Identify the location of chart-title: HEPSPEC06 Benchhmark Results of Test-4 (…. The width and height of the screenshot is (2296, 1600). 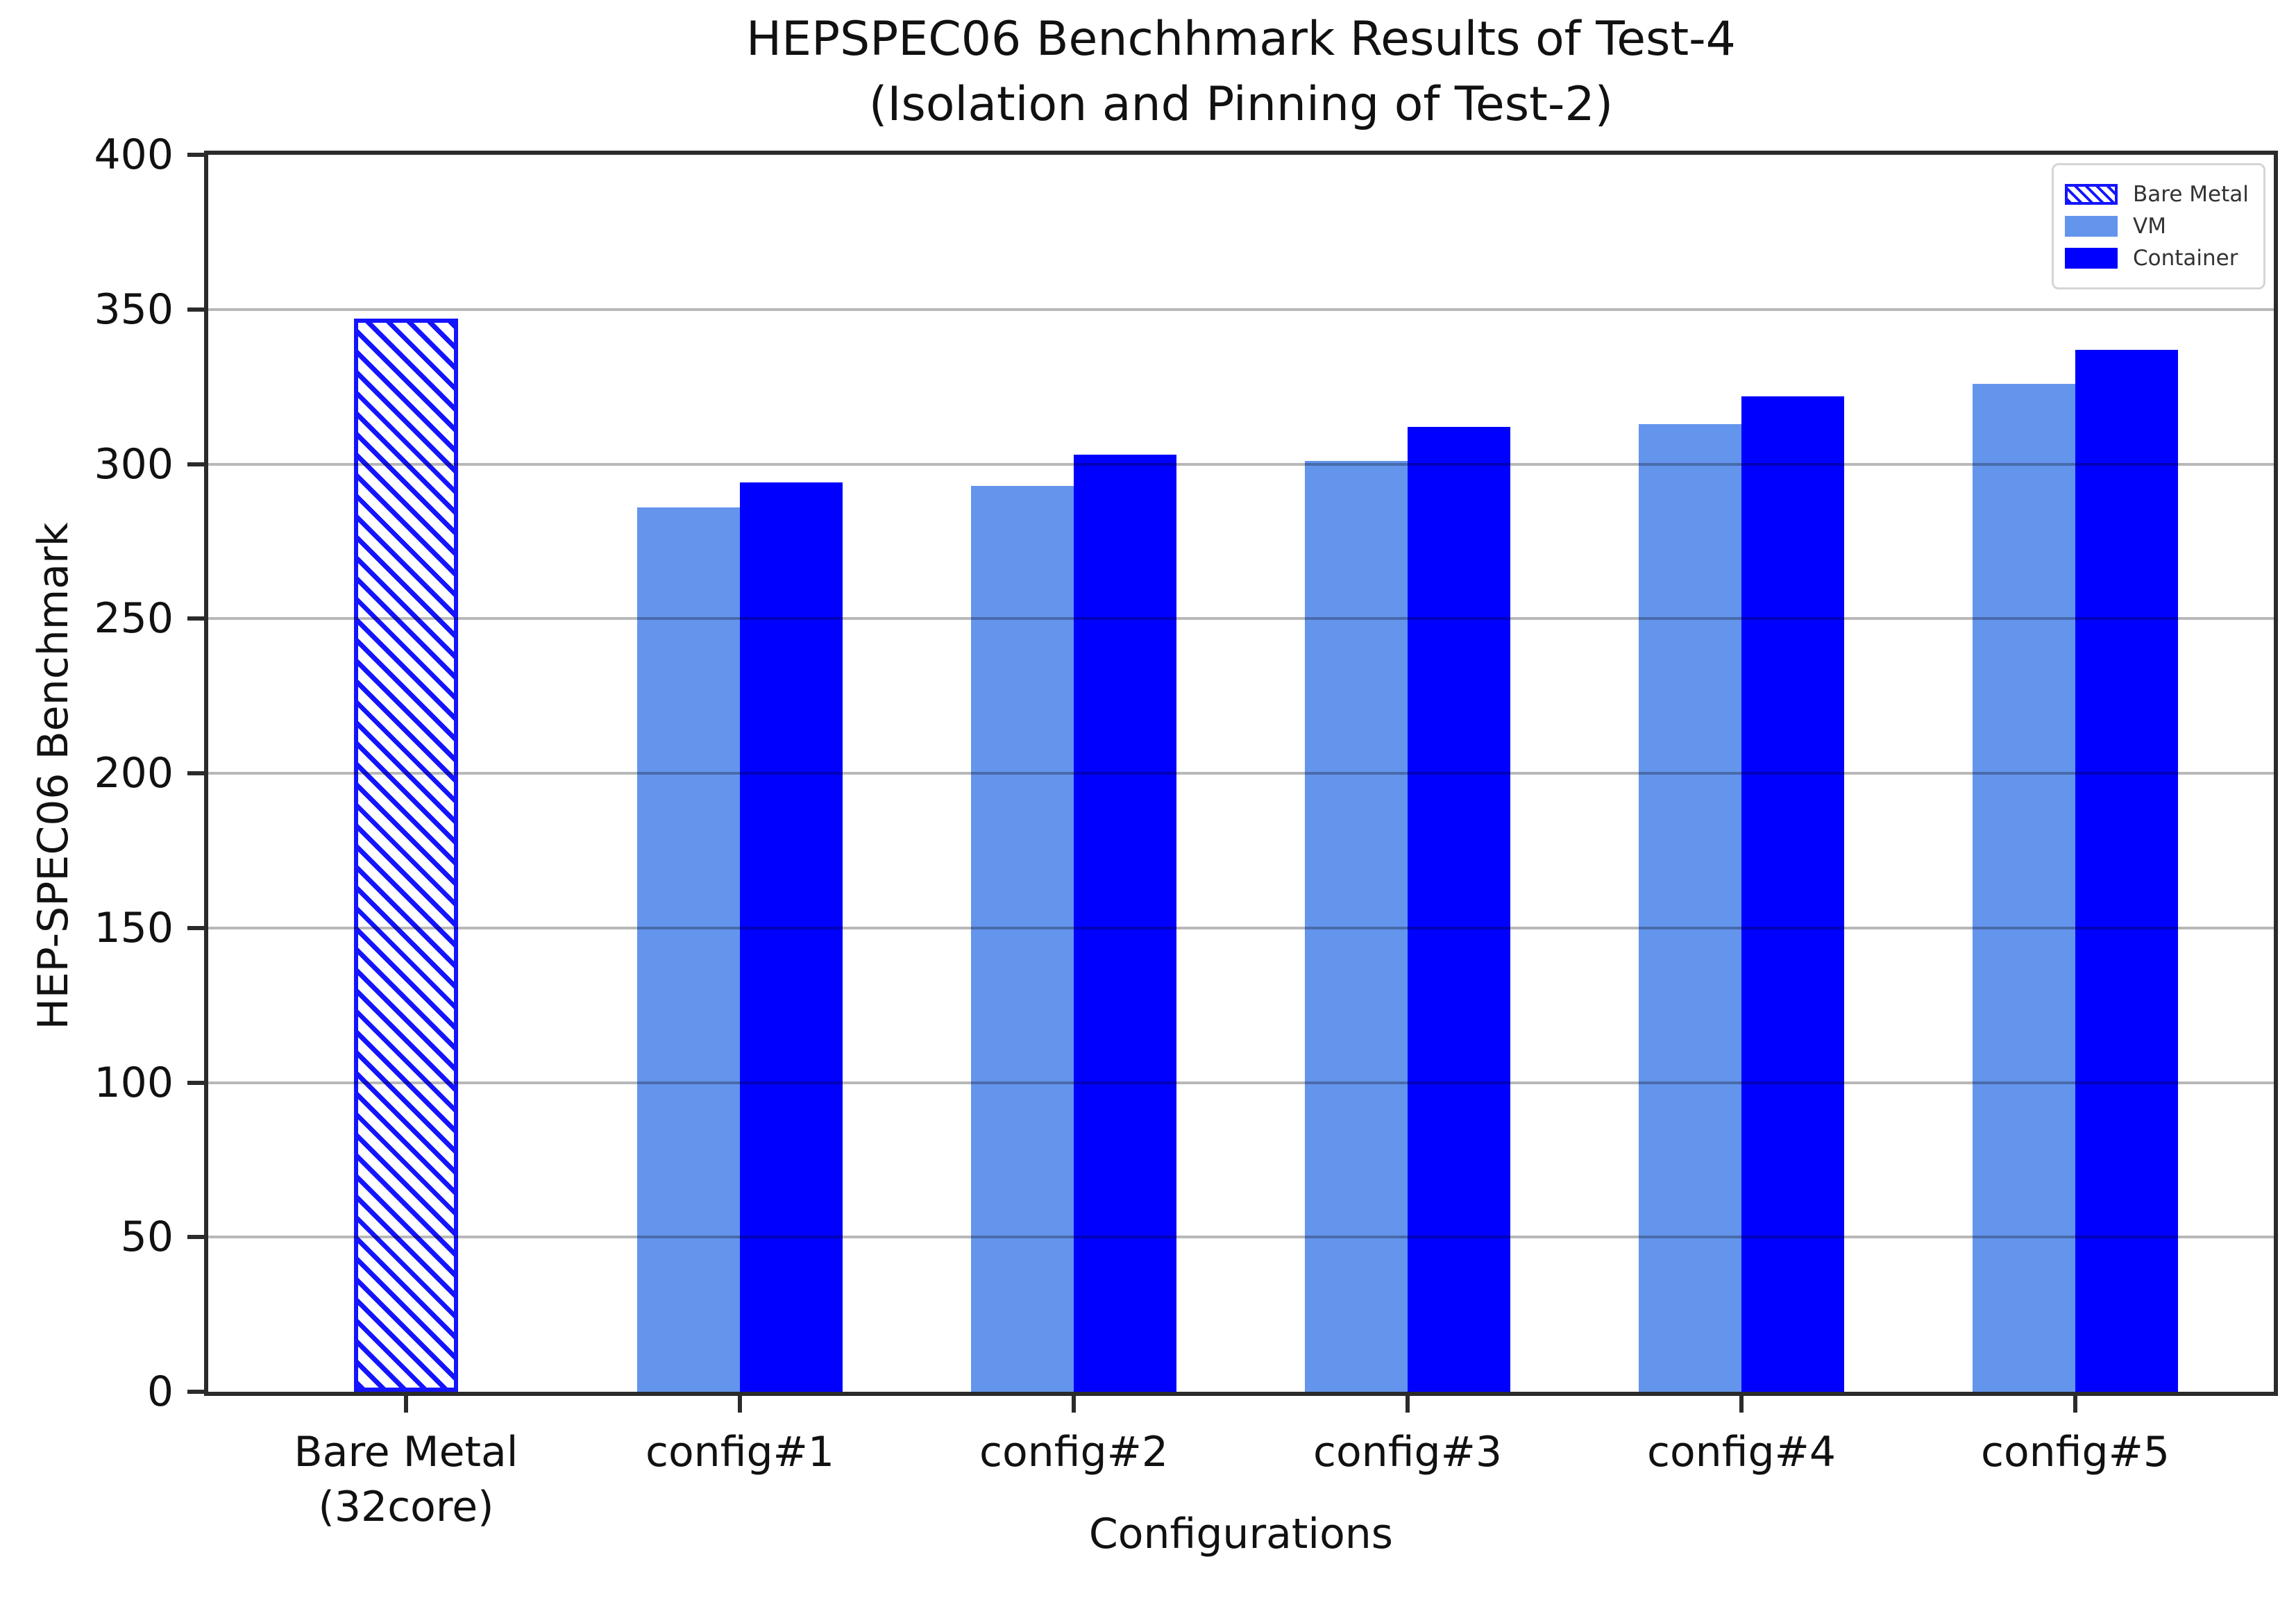
(1241, 72).